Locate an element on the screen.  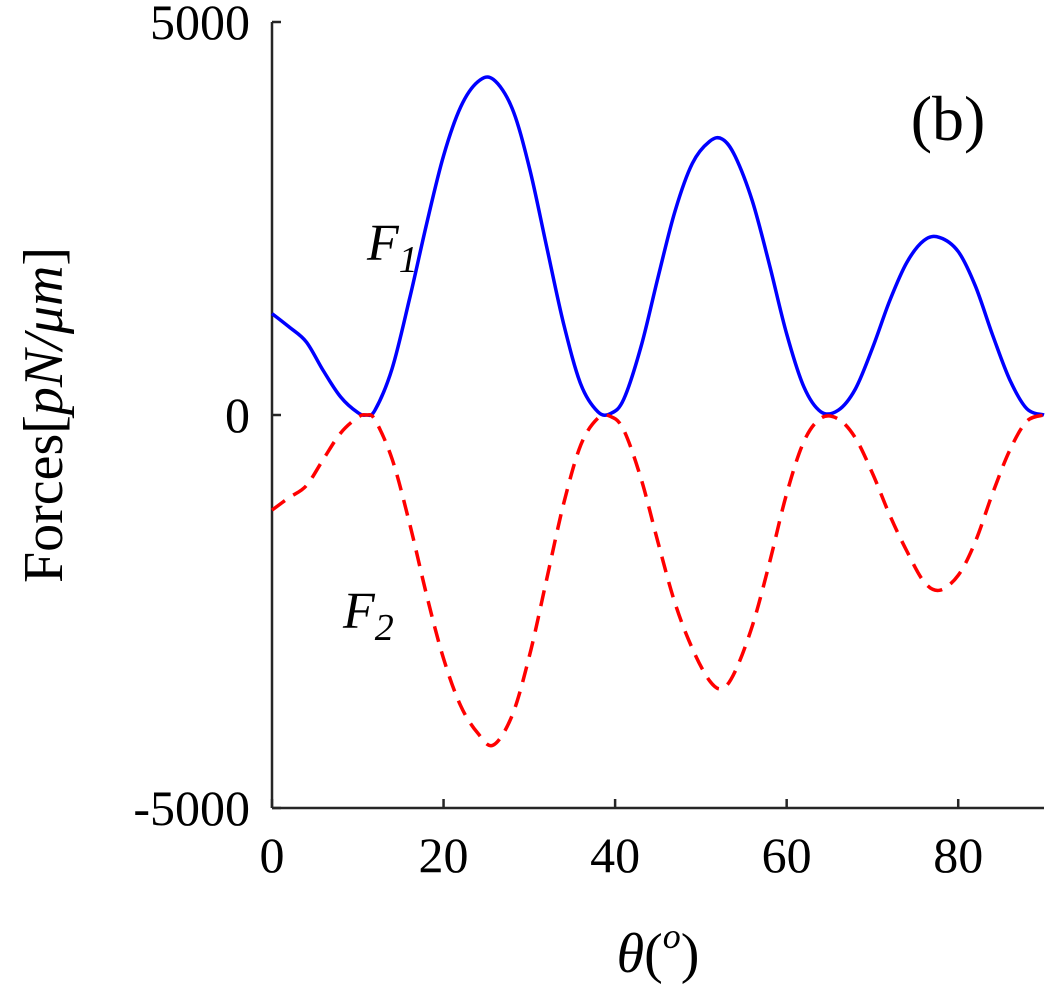
y-axis-unit: pN/μm is located at coordinates (44, 342).